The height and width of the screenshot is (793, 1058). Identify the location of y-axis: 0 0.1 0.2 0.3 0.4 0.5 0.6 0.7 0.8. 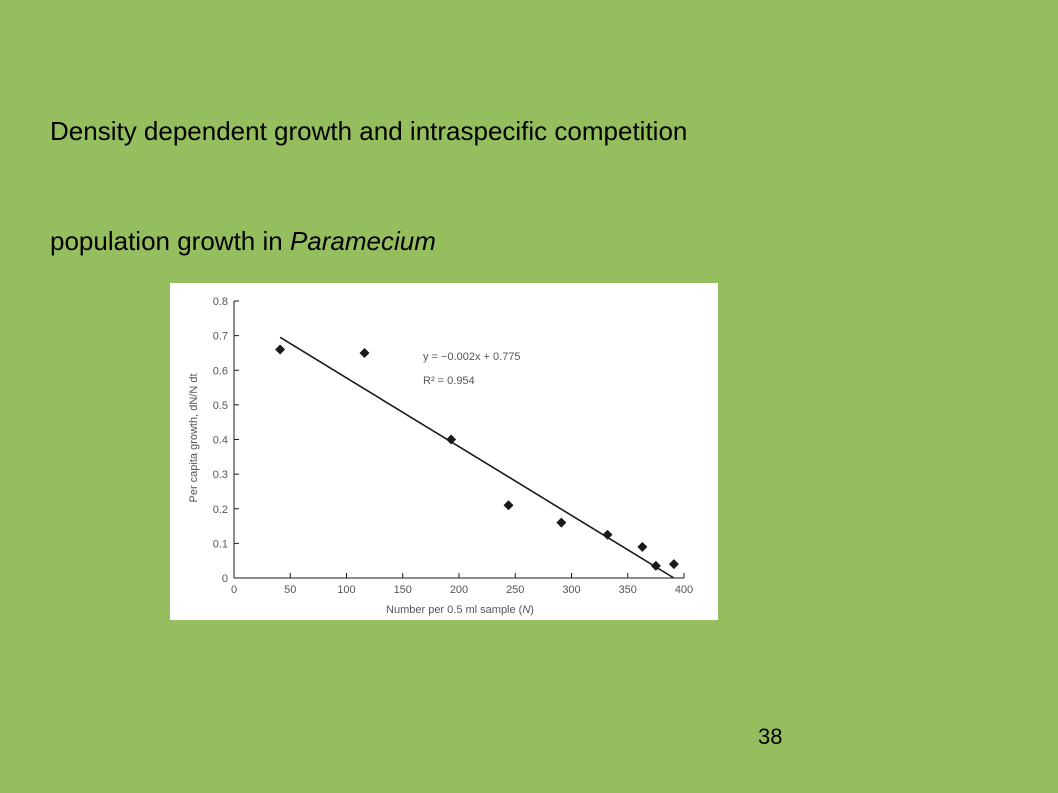
(226, 440).